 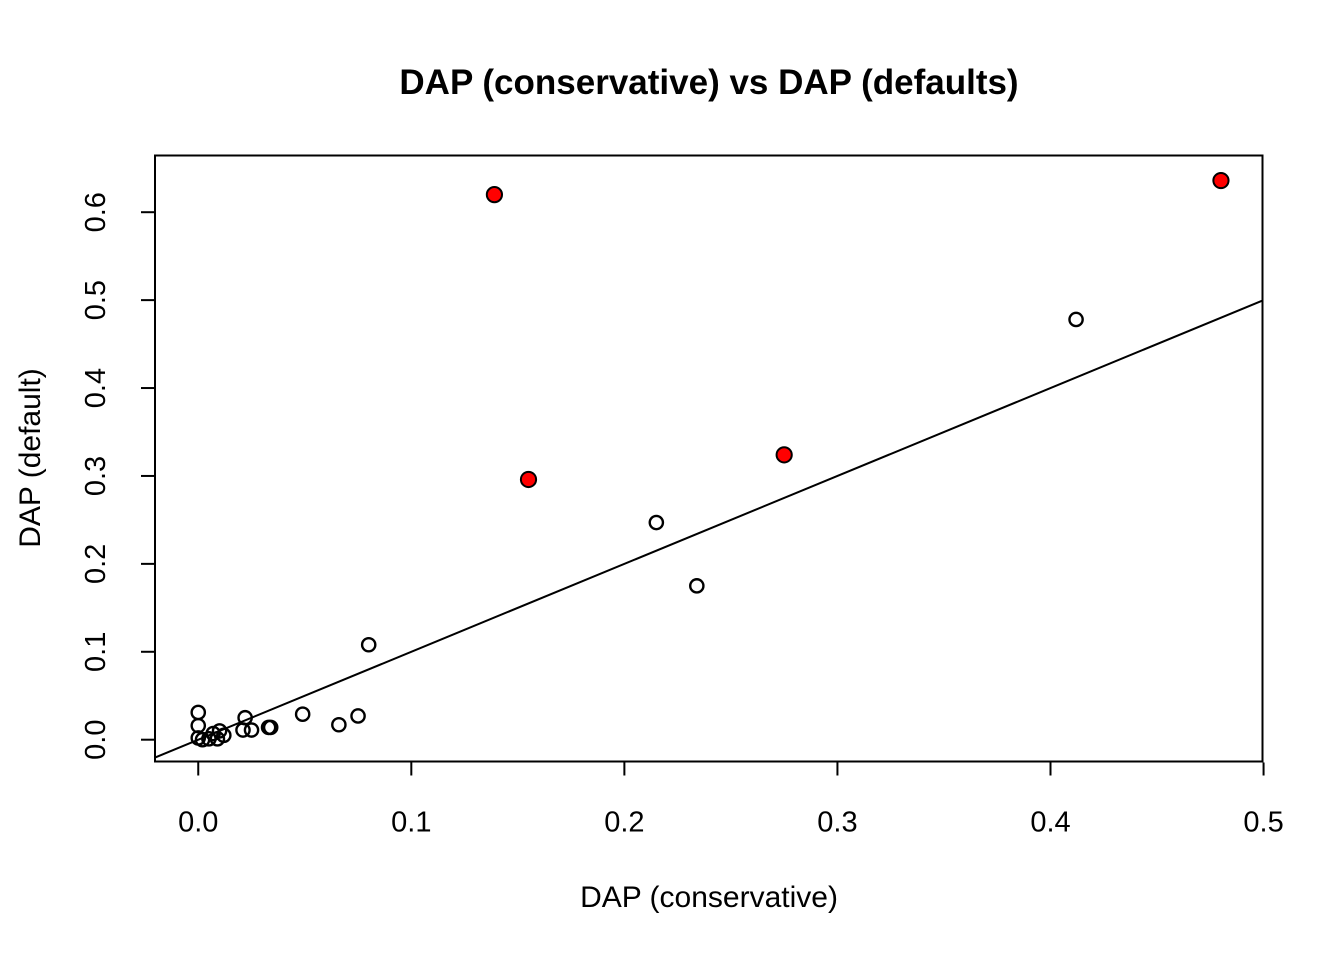 I want to click on y-tick-label: 0.6, so click(x=96, y=212).